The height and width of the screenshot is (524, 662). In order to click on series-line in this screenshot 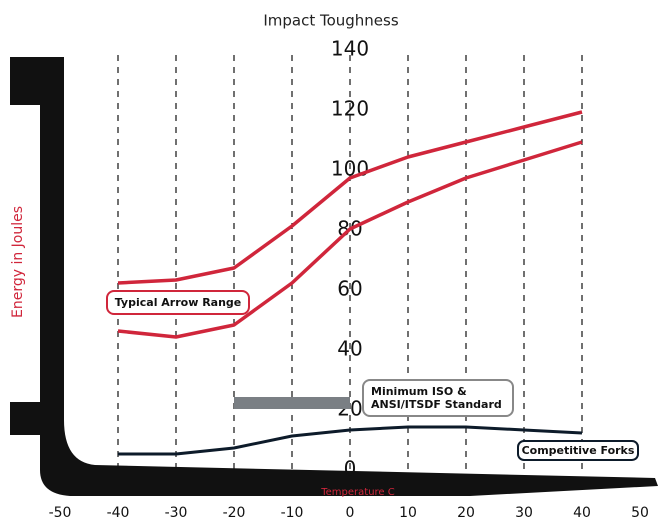, I will do `click(350, 440)`.